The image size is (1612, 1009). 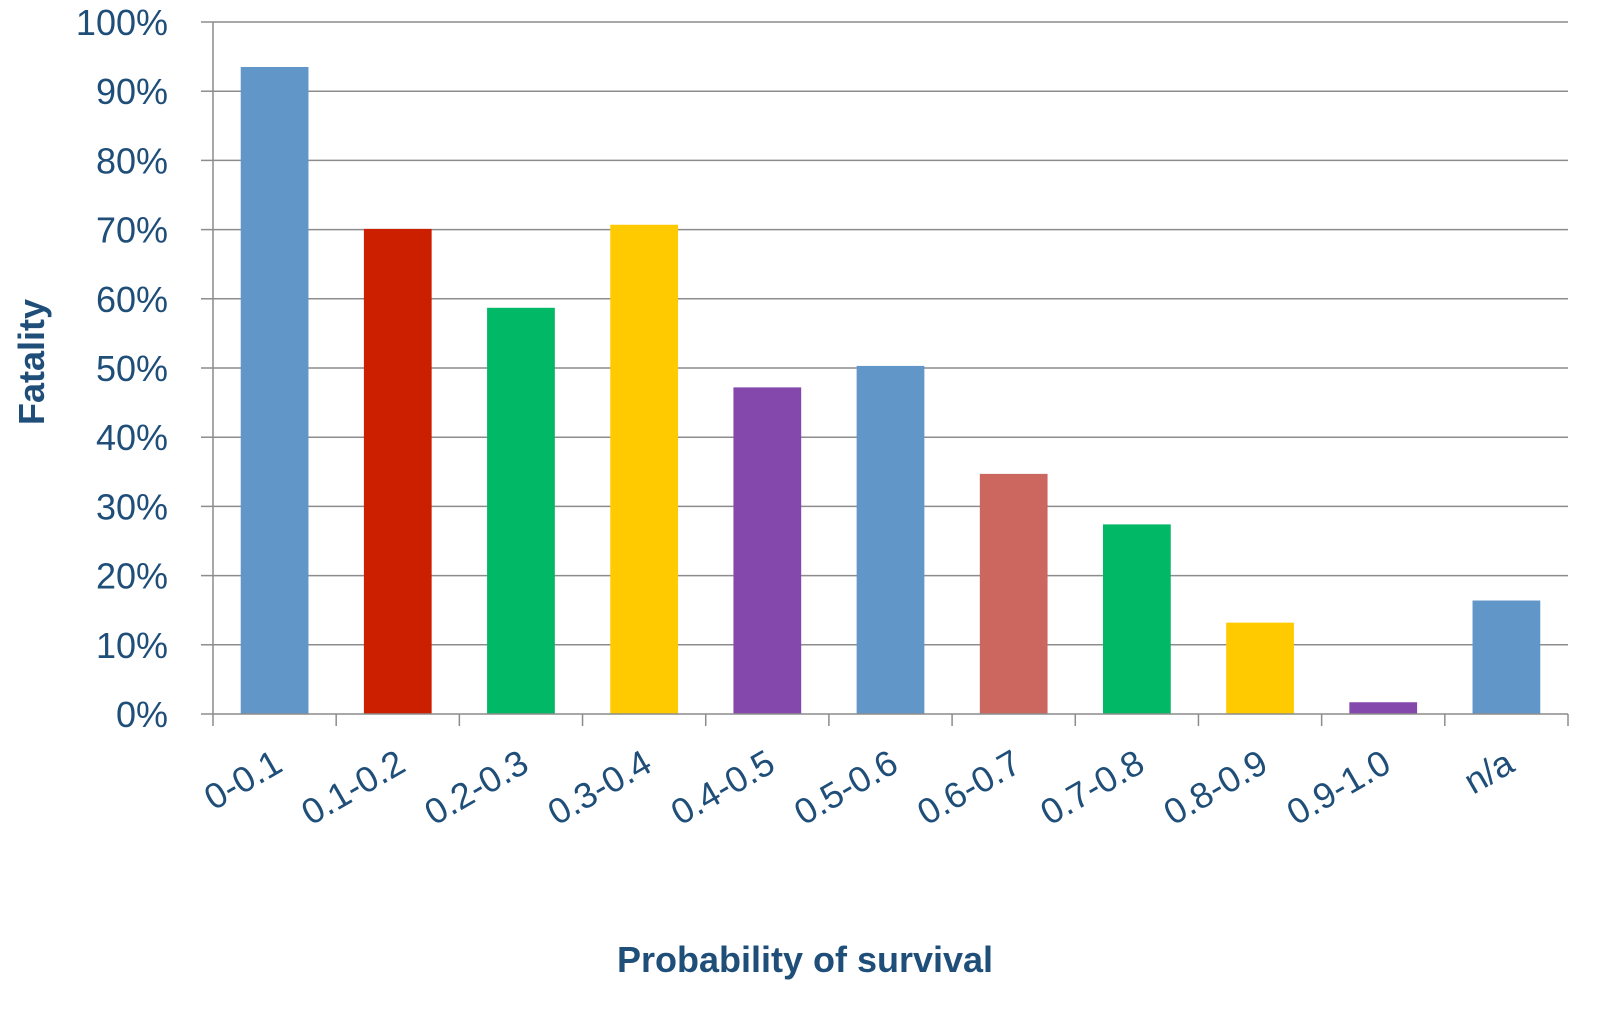 I want to click on y-tick-label: 20%, so click(x=132, y=576).